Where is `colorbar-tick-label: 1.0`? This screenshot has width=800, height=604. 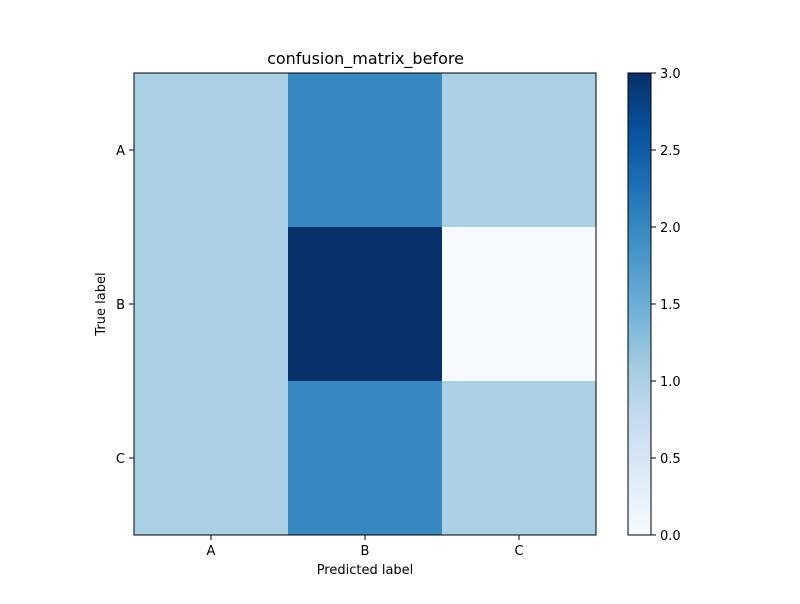 colorbar-tick-label: 1.0 is located at coordinates (670, 382).